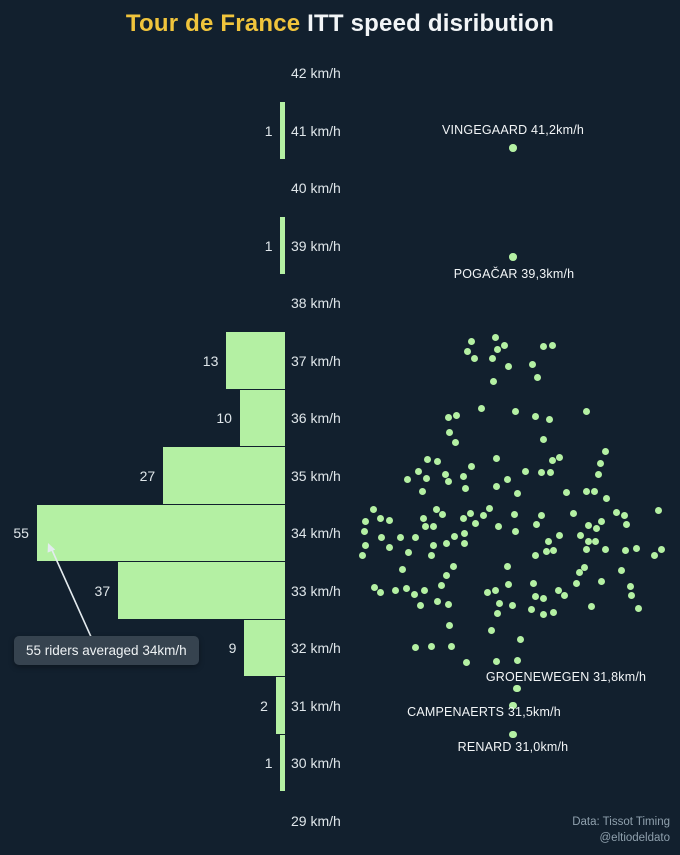  Describe the element at coordinates (316, 73) in the screenshot. I see `y-tick-label-42: 42 km/h` at that location.